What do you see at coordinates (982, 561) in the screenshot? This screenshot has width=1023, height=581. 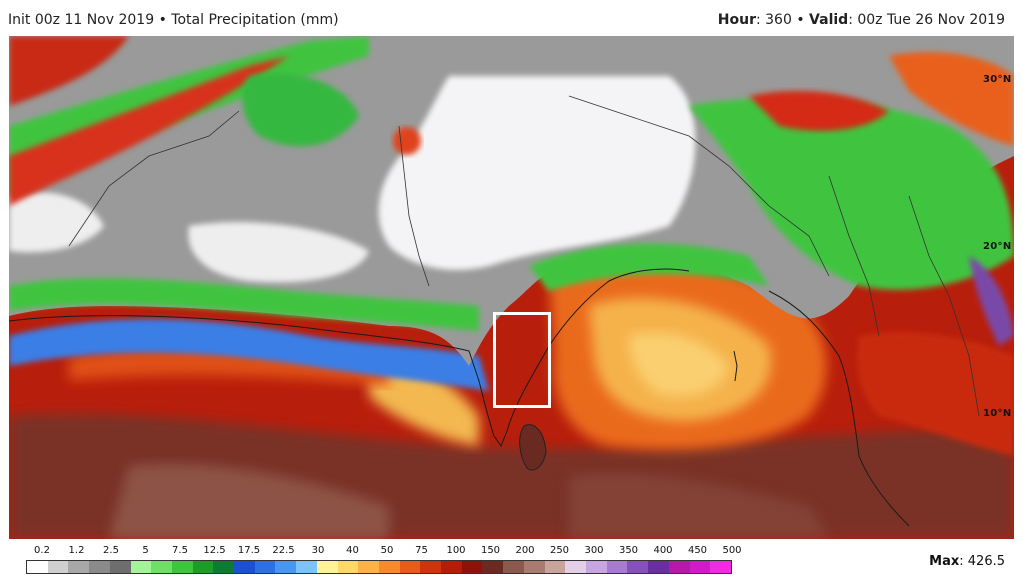 I see `max-value: : 426.5` at bounding box center [982, 561].